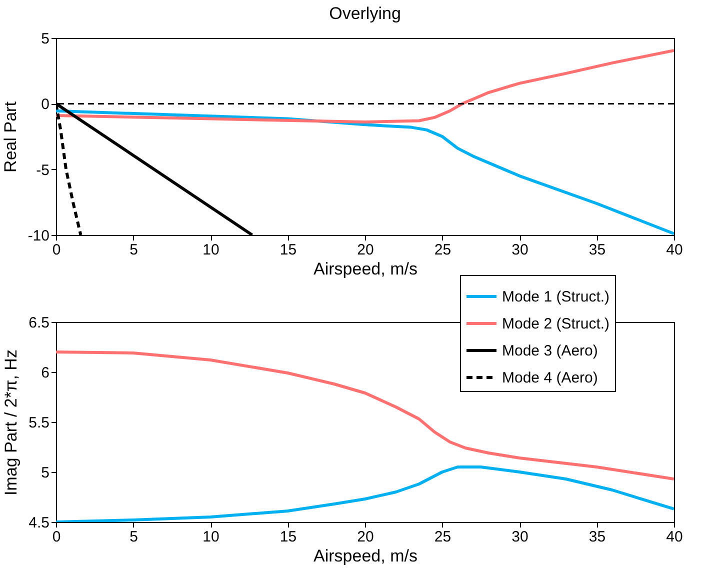 This screenshot has width=719, height=585. What do you see at coordinates (365, 13) in the screenshot?
I see `chart-title: Overlying` at bounding box center [365, 13].